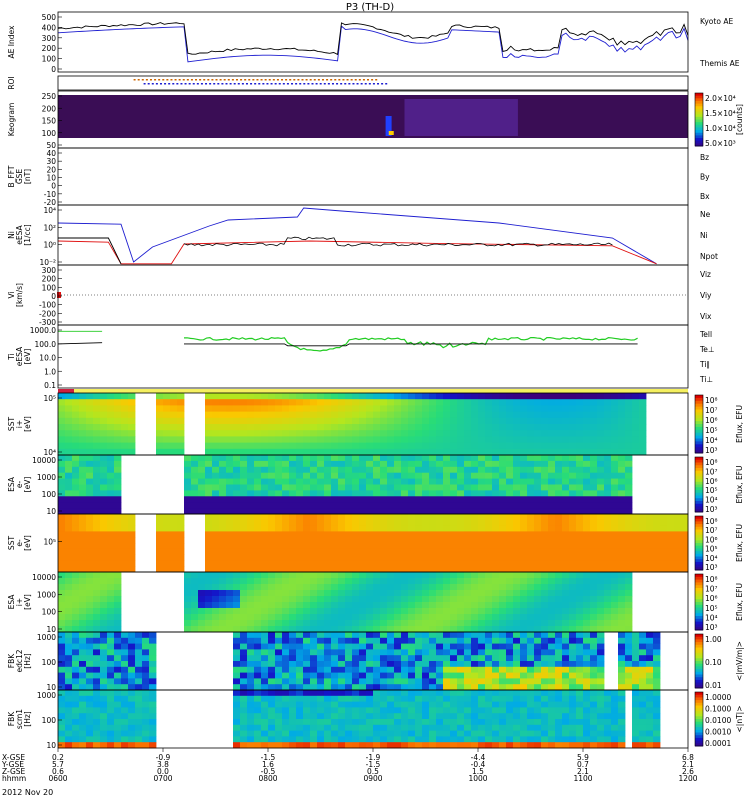  Describe the element at coordinates (47, 358) in the screenshot. I see `y-tick-label: 10.0` at that location.